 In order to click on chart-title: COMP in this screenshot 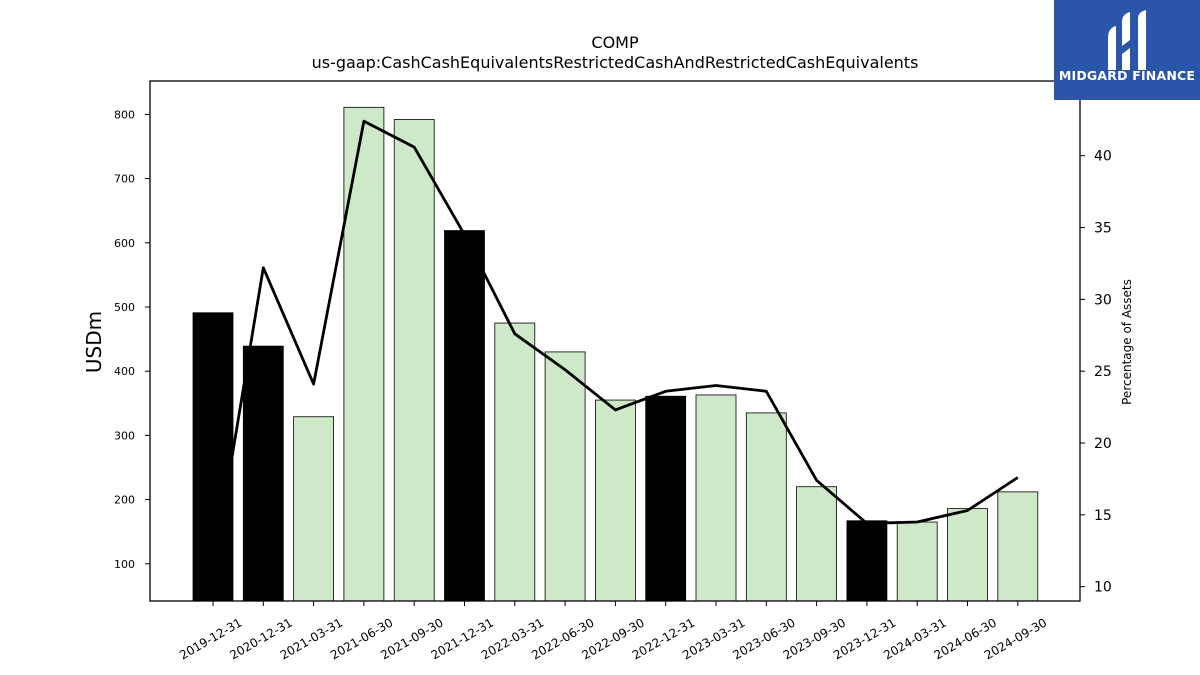, I will do `click(615, 42)`.